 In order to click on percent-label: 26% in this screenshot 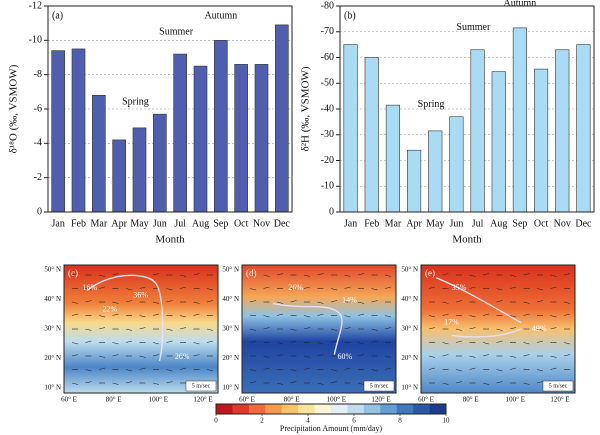, I will do `click(182, 356)`.